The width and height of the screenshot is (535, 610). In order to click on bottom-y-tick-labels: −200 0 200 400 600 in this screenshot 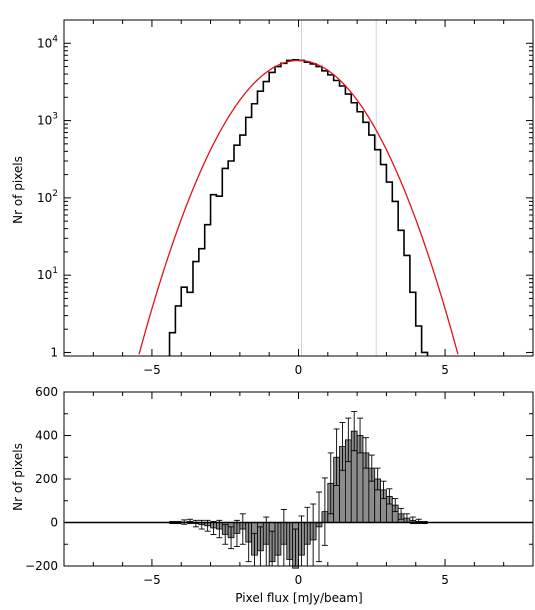, I will do `click(41, 479)`.